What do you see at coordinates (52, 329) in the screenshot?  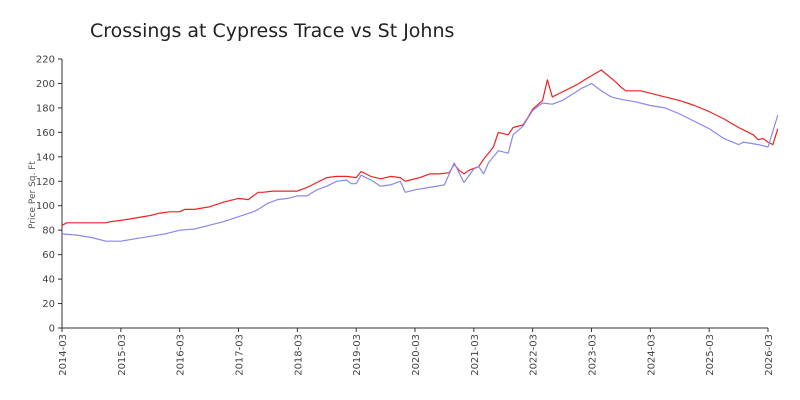 I see `y-tick-label: 0` at bounding box center [52, 329].